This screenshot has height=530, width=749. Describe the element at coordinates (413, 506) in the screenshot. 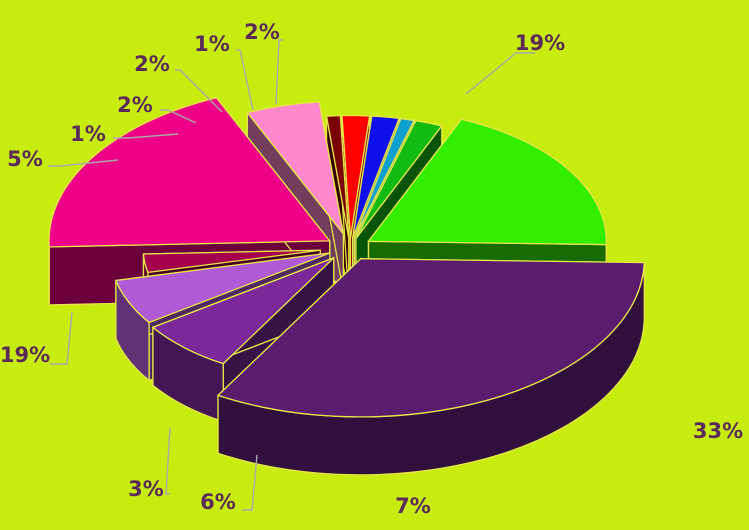

I see `data-label: 7%` at that location.